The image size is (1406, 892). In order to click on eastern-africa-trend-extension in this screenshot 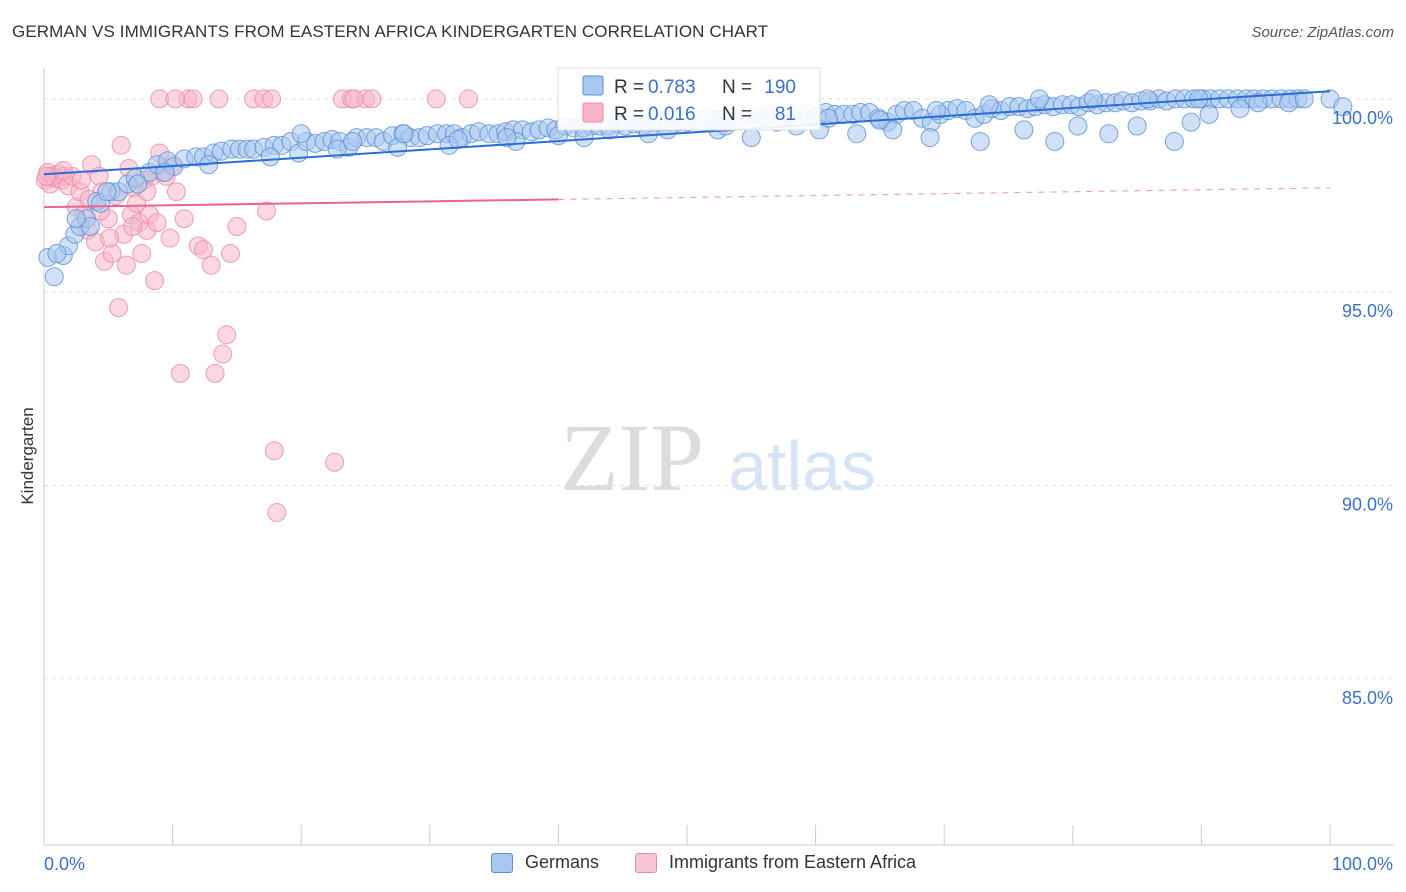, I will do `click(944, 194)`.